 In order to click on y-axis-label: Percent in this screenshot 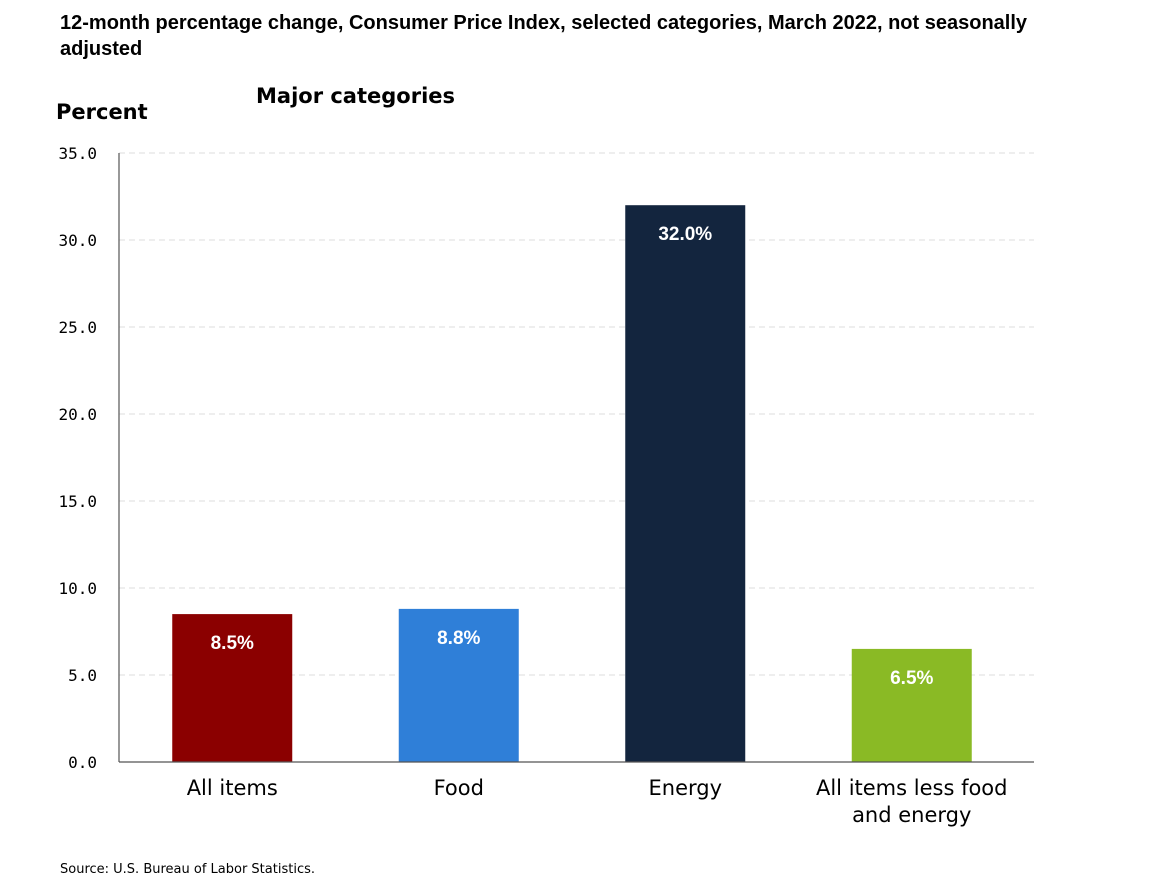, I will do `click(102, 112)`.